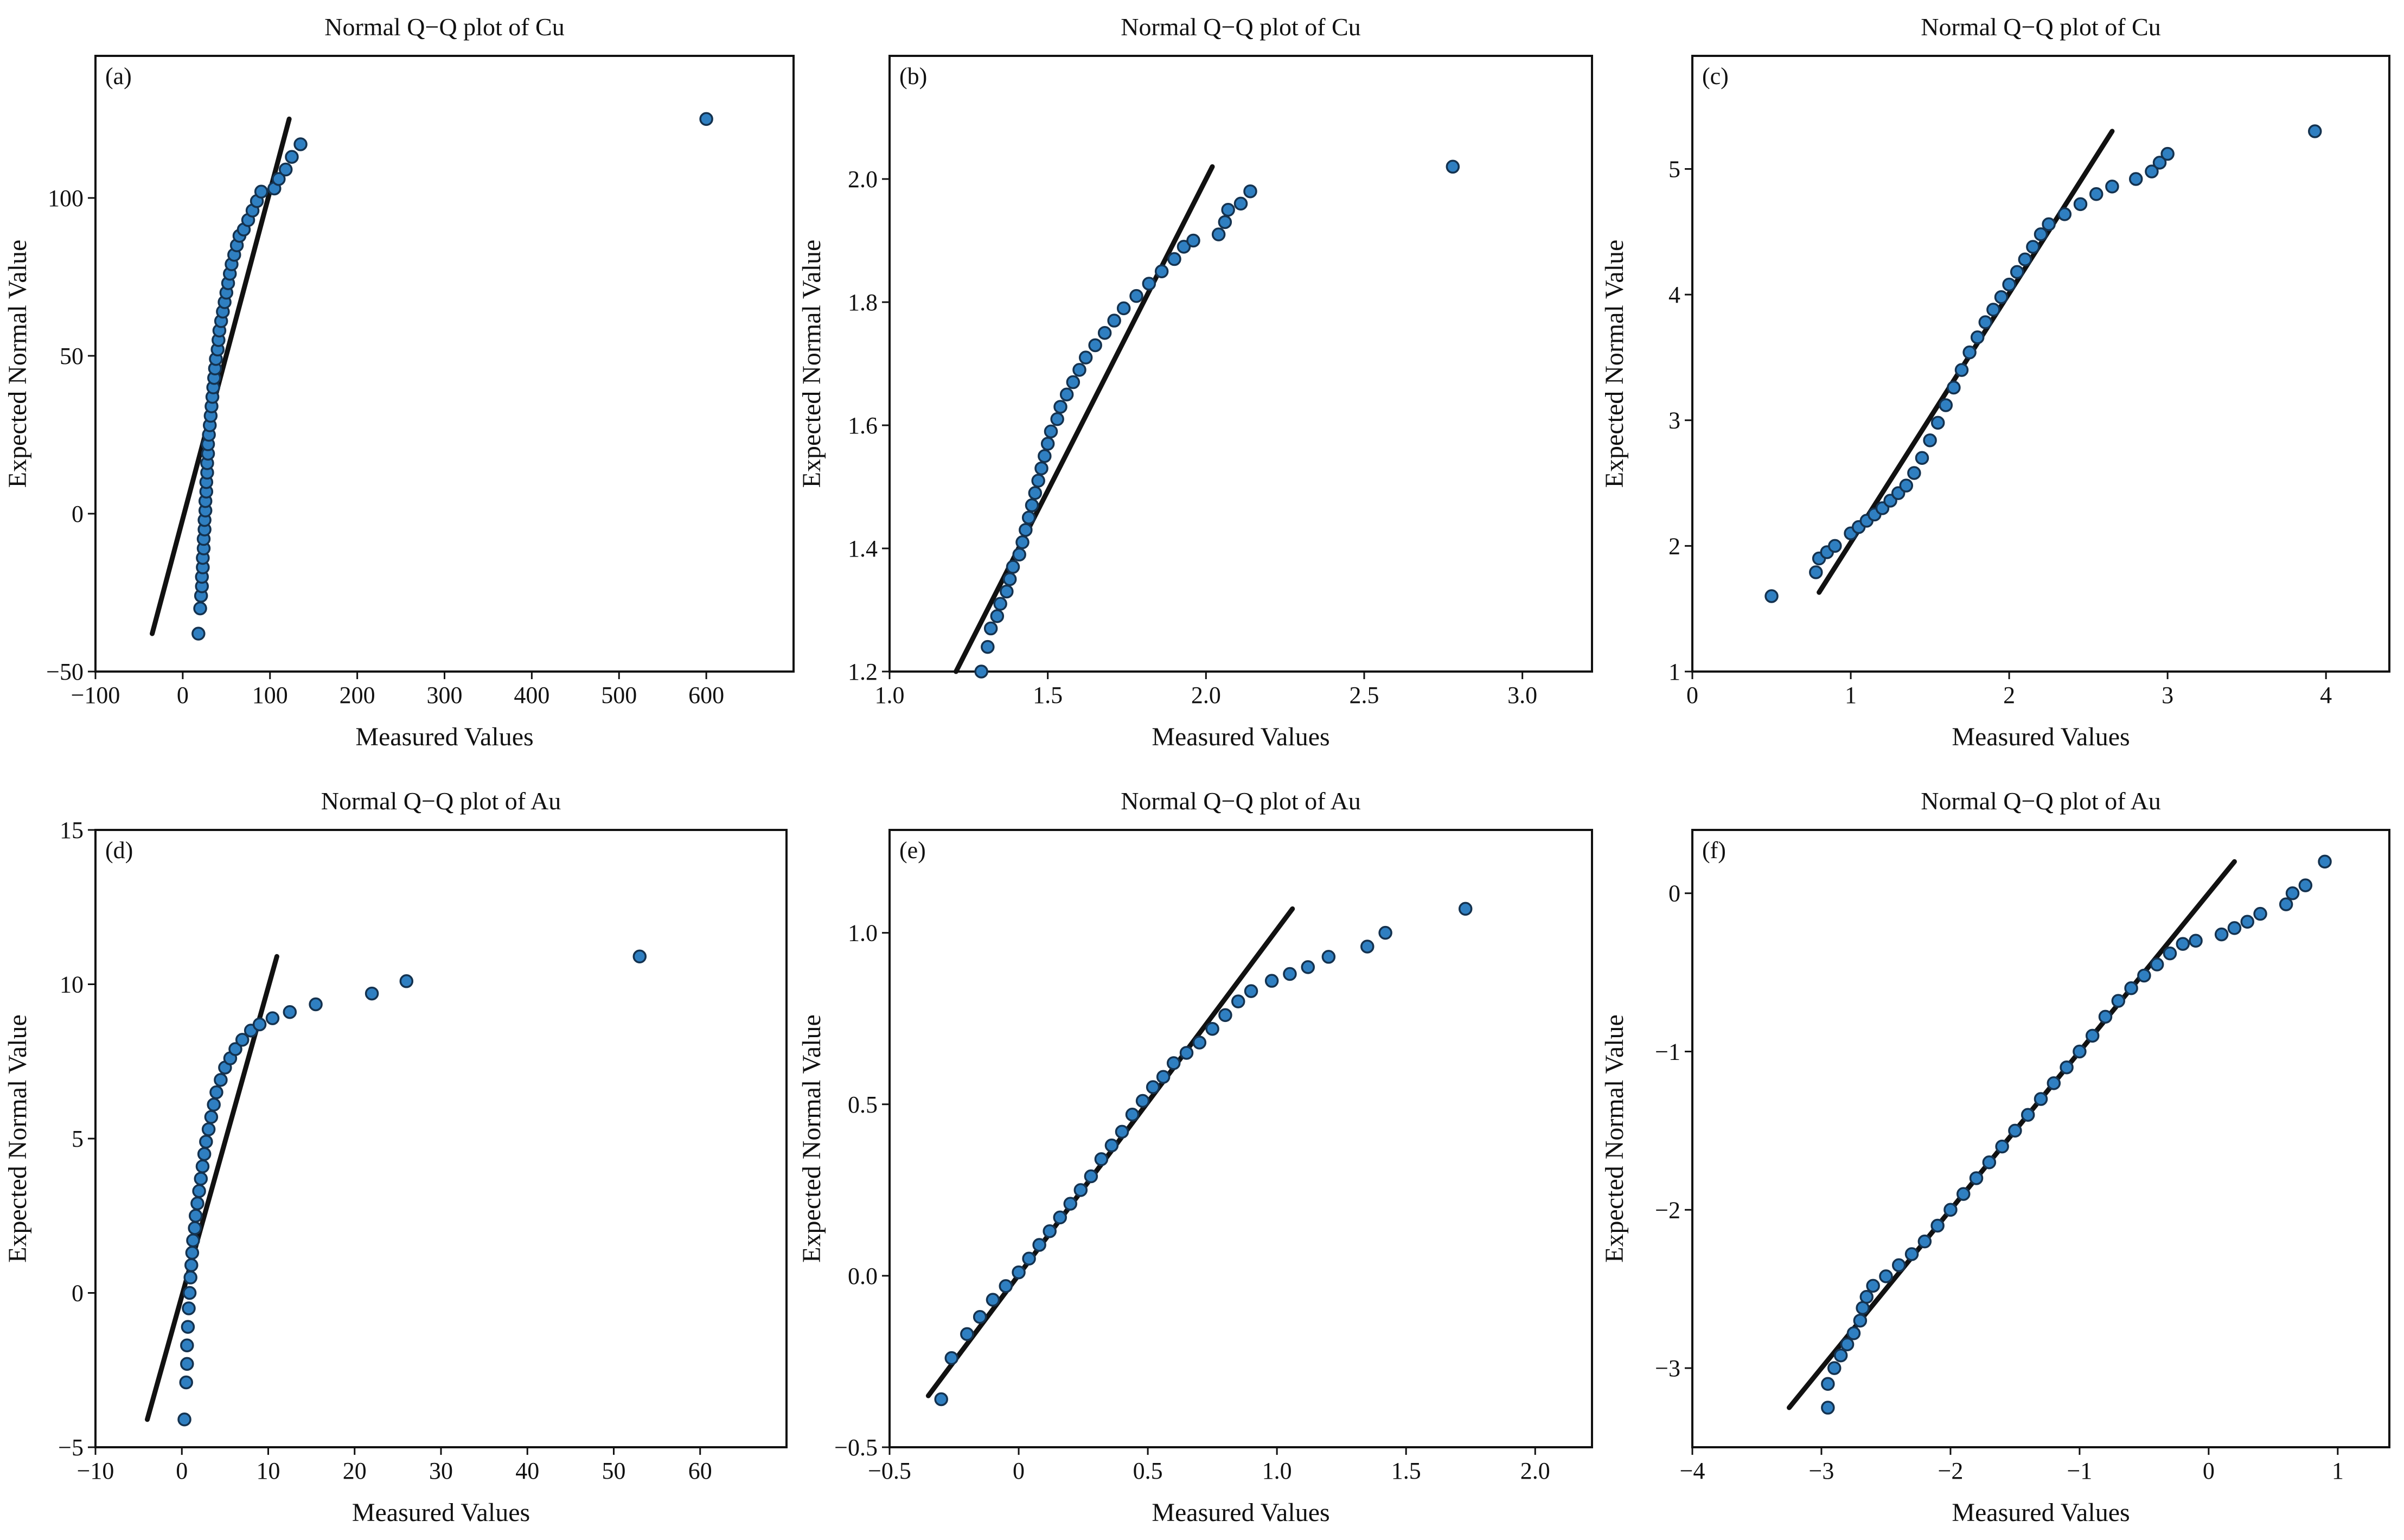  What do you see at coordinates (531, 695) in the screenshot?
I see `x-tick-label: 400` at bounding box center [531, 695].